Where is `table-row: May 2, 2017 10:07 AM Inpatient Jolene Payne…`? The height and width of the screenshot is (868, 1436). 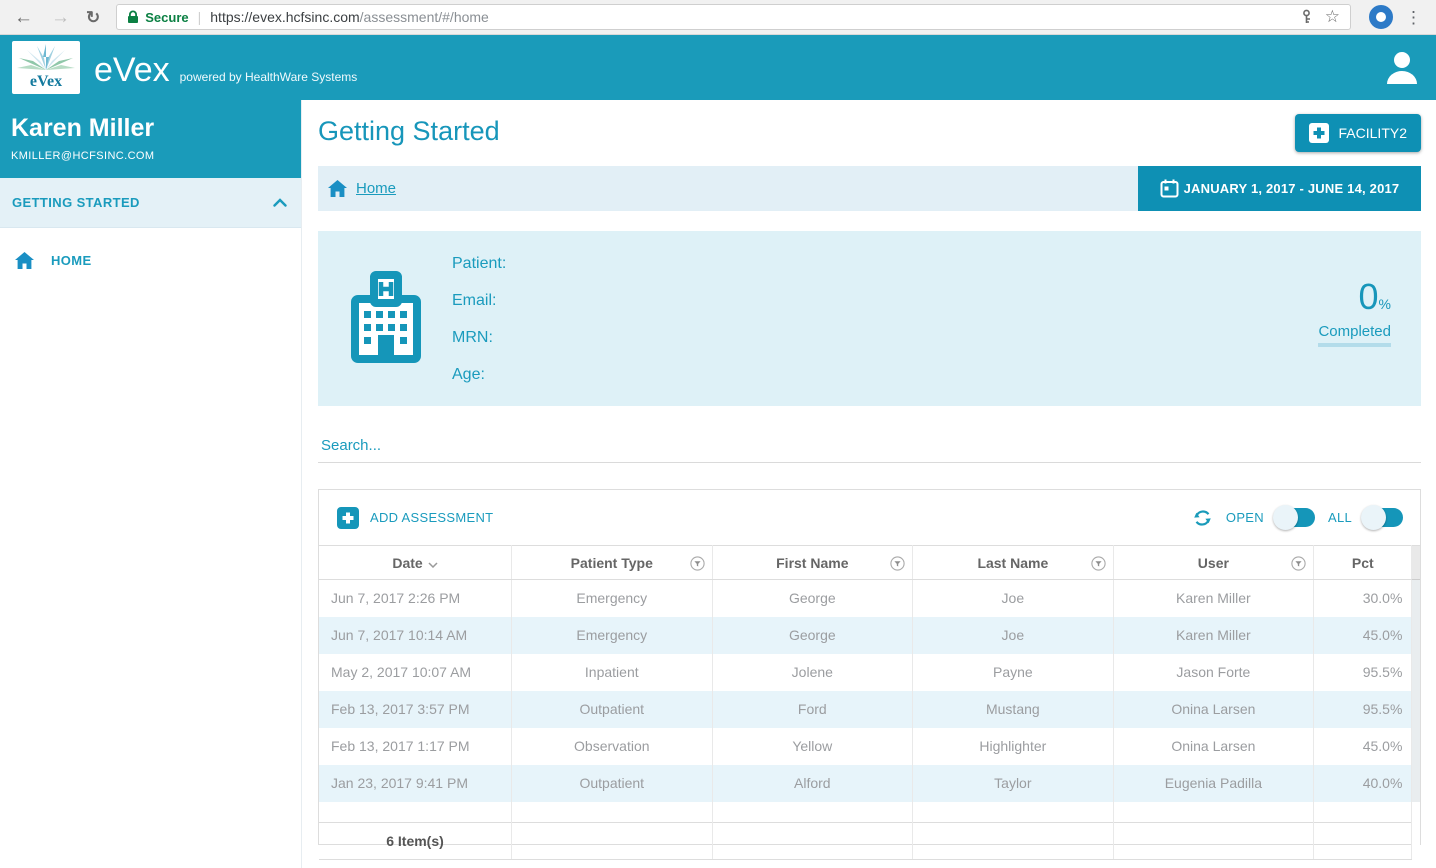 table-row: May 2, 2017 10:07 AM Inpatient Jolene Payne… is located at coordinates (869, 672).